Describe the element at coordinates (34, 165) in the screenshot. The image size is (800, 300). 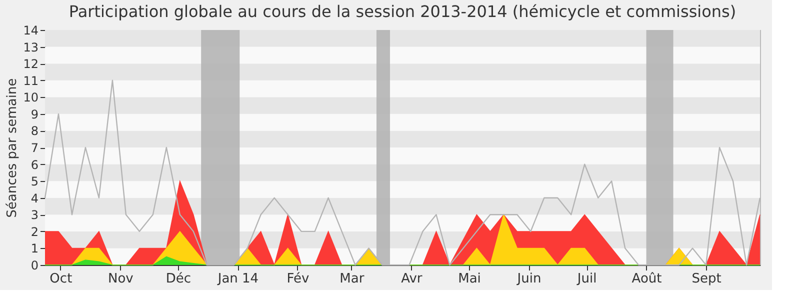
I see `y-tick-label: 6` at that location.